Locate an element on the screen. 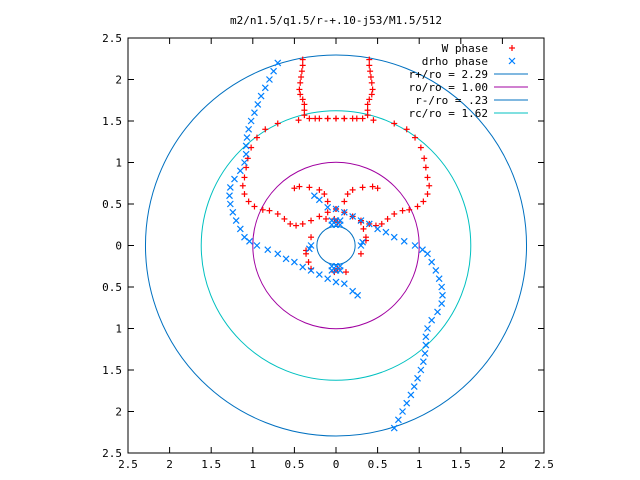 The height and width of the screenshot is (480, 640). x-tick-label-4: 0.5 is located at coordinates (294, 464).